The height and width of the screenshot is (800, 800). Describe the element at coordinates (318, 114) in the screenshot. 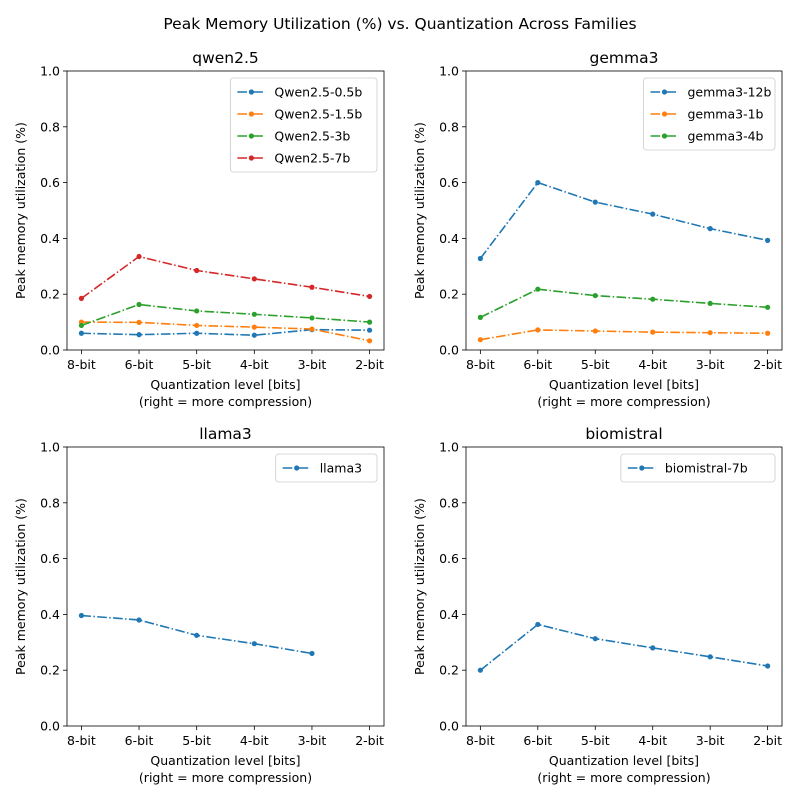

I see `legend-label: Qwen2.5-1.5b` at that location.